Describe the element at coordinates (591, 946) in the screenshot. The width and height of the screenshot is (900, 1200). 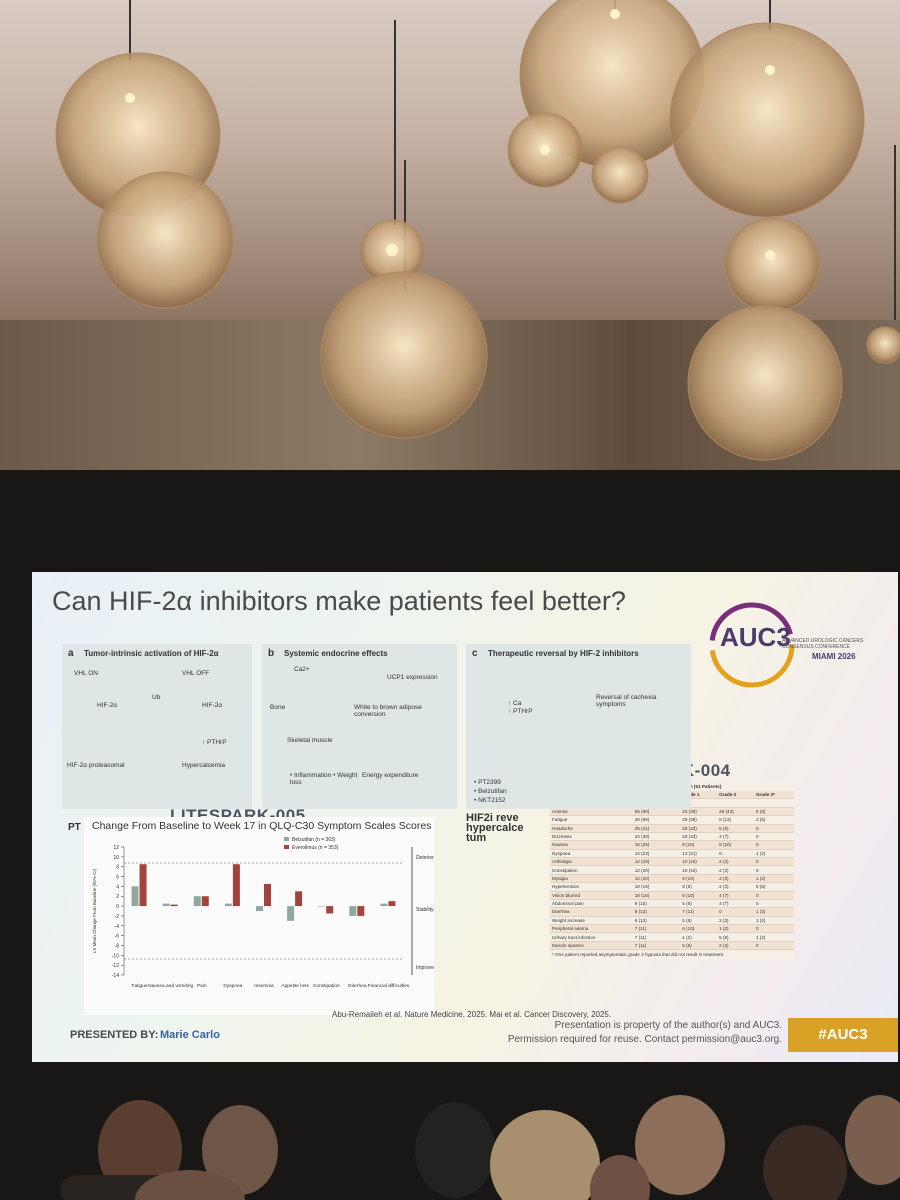
I see `table-cell: Muscle spasms` at that location.